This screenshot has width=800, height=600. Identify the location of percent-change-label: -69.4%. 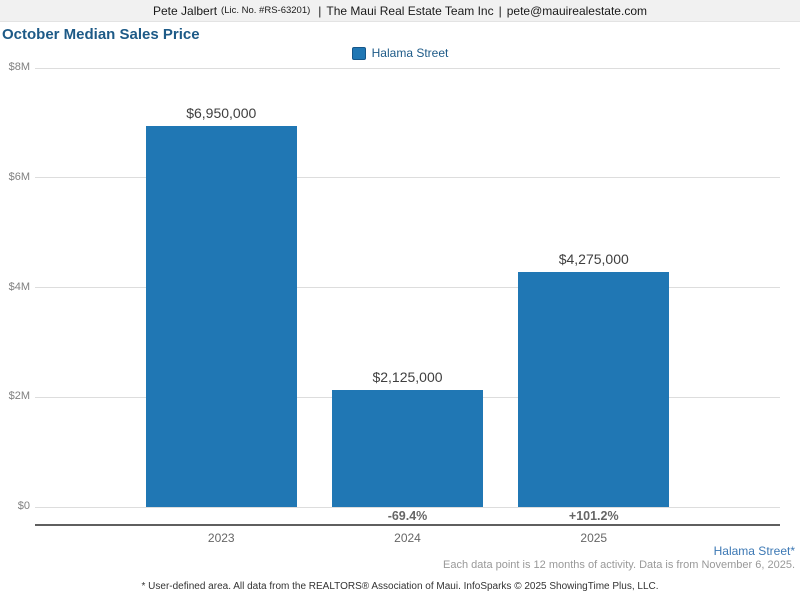
(407, 516).